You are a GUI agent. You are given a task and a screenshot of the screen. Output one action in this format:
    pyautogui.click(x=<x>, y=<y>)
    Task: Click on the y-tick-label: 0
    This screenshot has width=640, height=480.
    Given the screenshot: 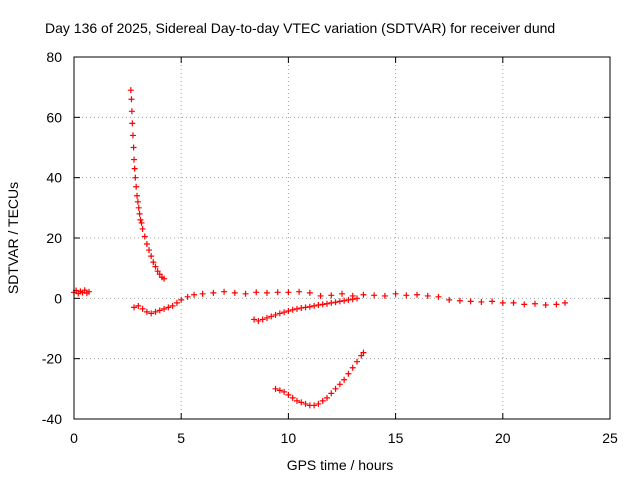 What is the action you would take?
    pyautogui.click(x=58, y=298)
    